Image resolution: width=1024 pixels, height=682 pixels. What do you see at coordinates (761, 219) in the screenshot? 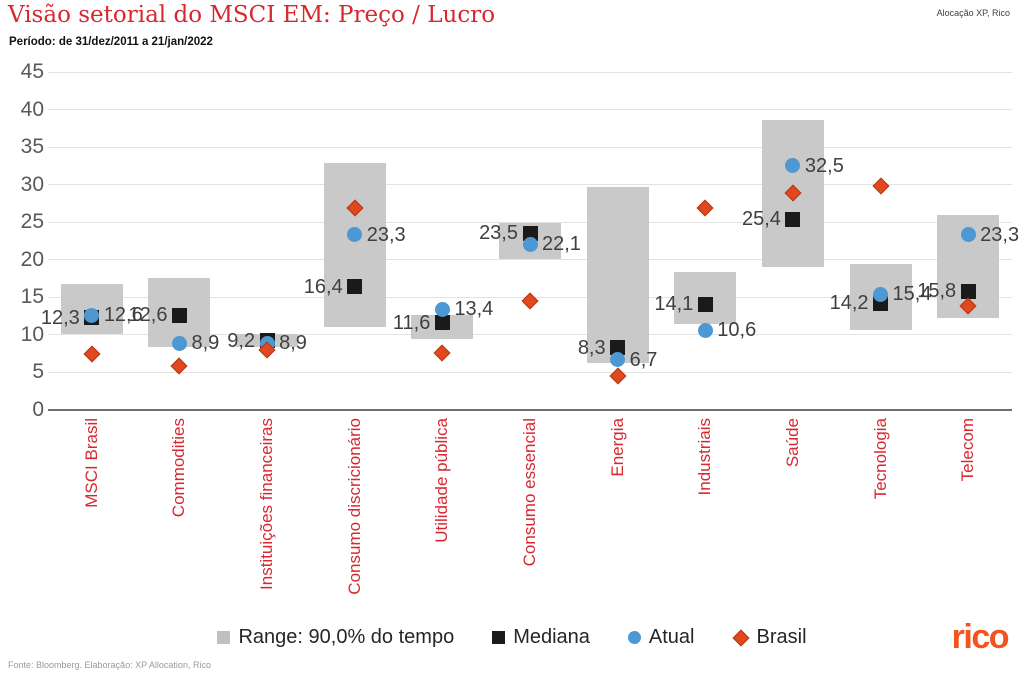
I see `mediana-value-label: 25,4` at bounding box center [761, 219].